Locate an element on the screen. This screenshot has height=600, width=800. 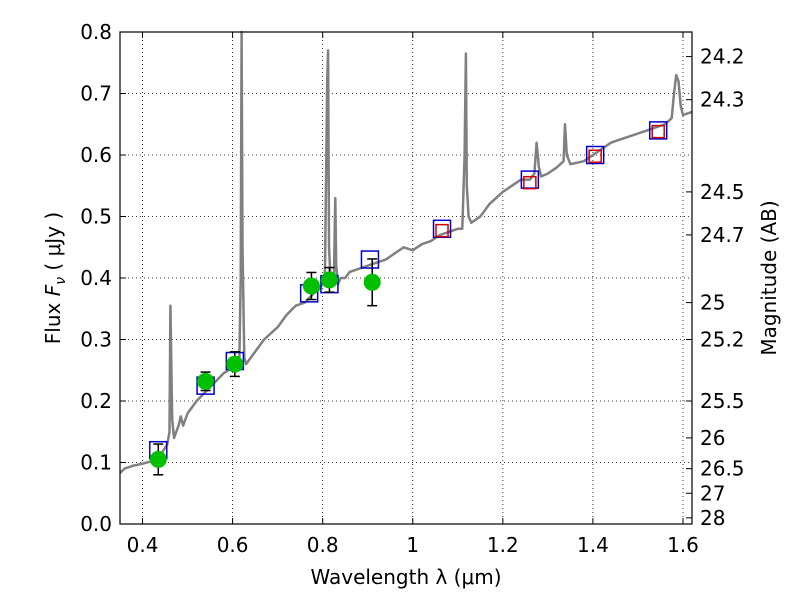
x-tick-label: 1.4 is located at coordinates (593, 545).